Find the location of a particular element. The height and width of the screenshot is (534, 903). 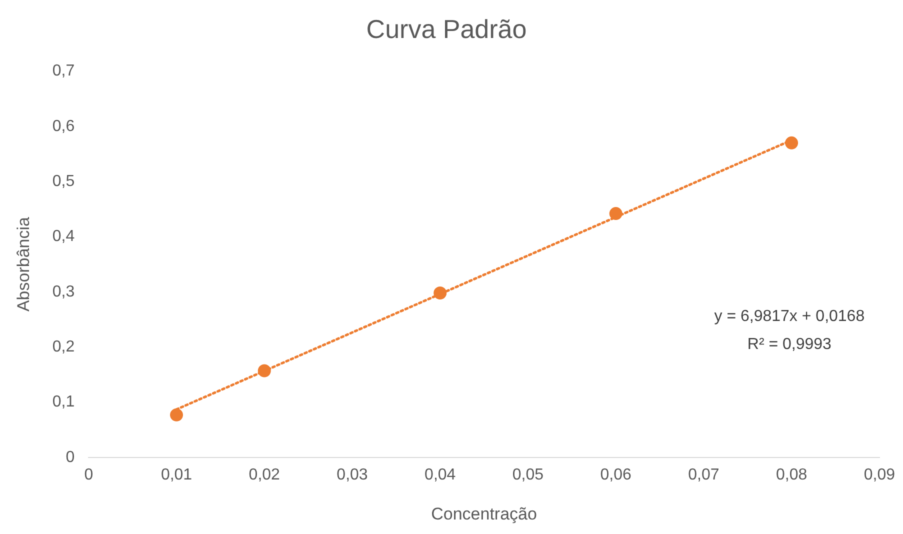

x-axis-title: Concentração is located at coordinates (484, 514).